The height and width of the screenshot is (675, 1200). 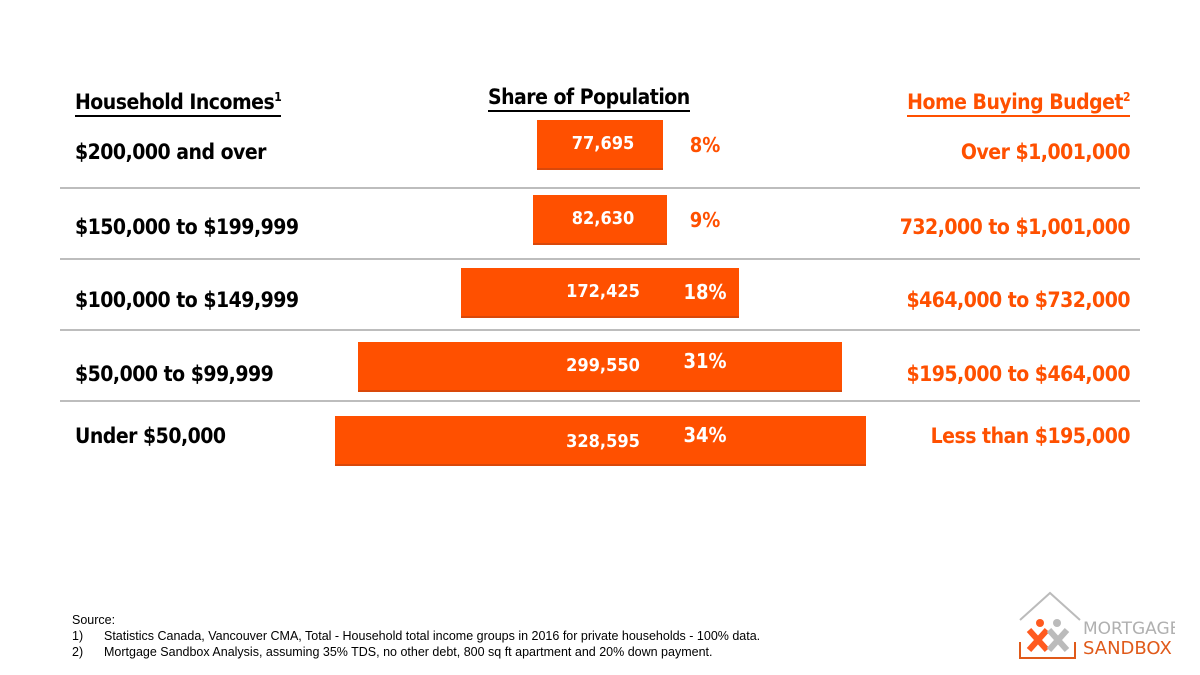 What do you see at coordinates (1015, 102) in the screenshot?
I see `header-text: Home Buying Budget` at bounding box center [1015, 102].